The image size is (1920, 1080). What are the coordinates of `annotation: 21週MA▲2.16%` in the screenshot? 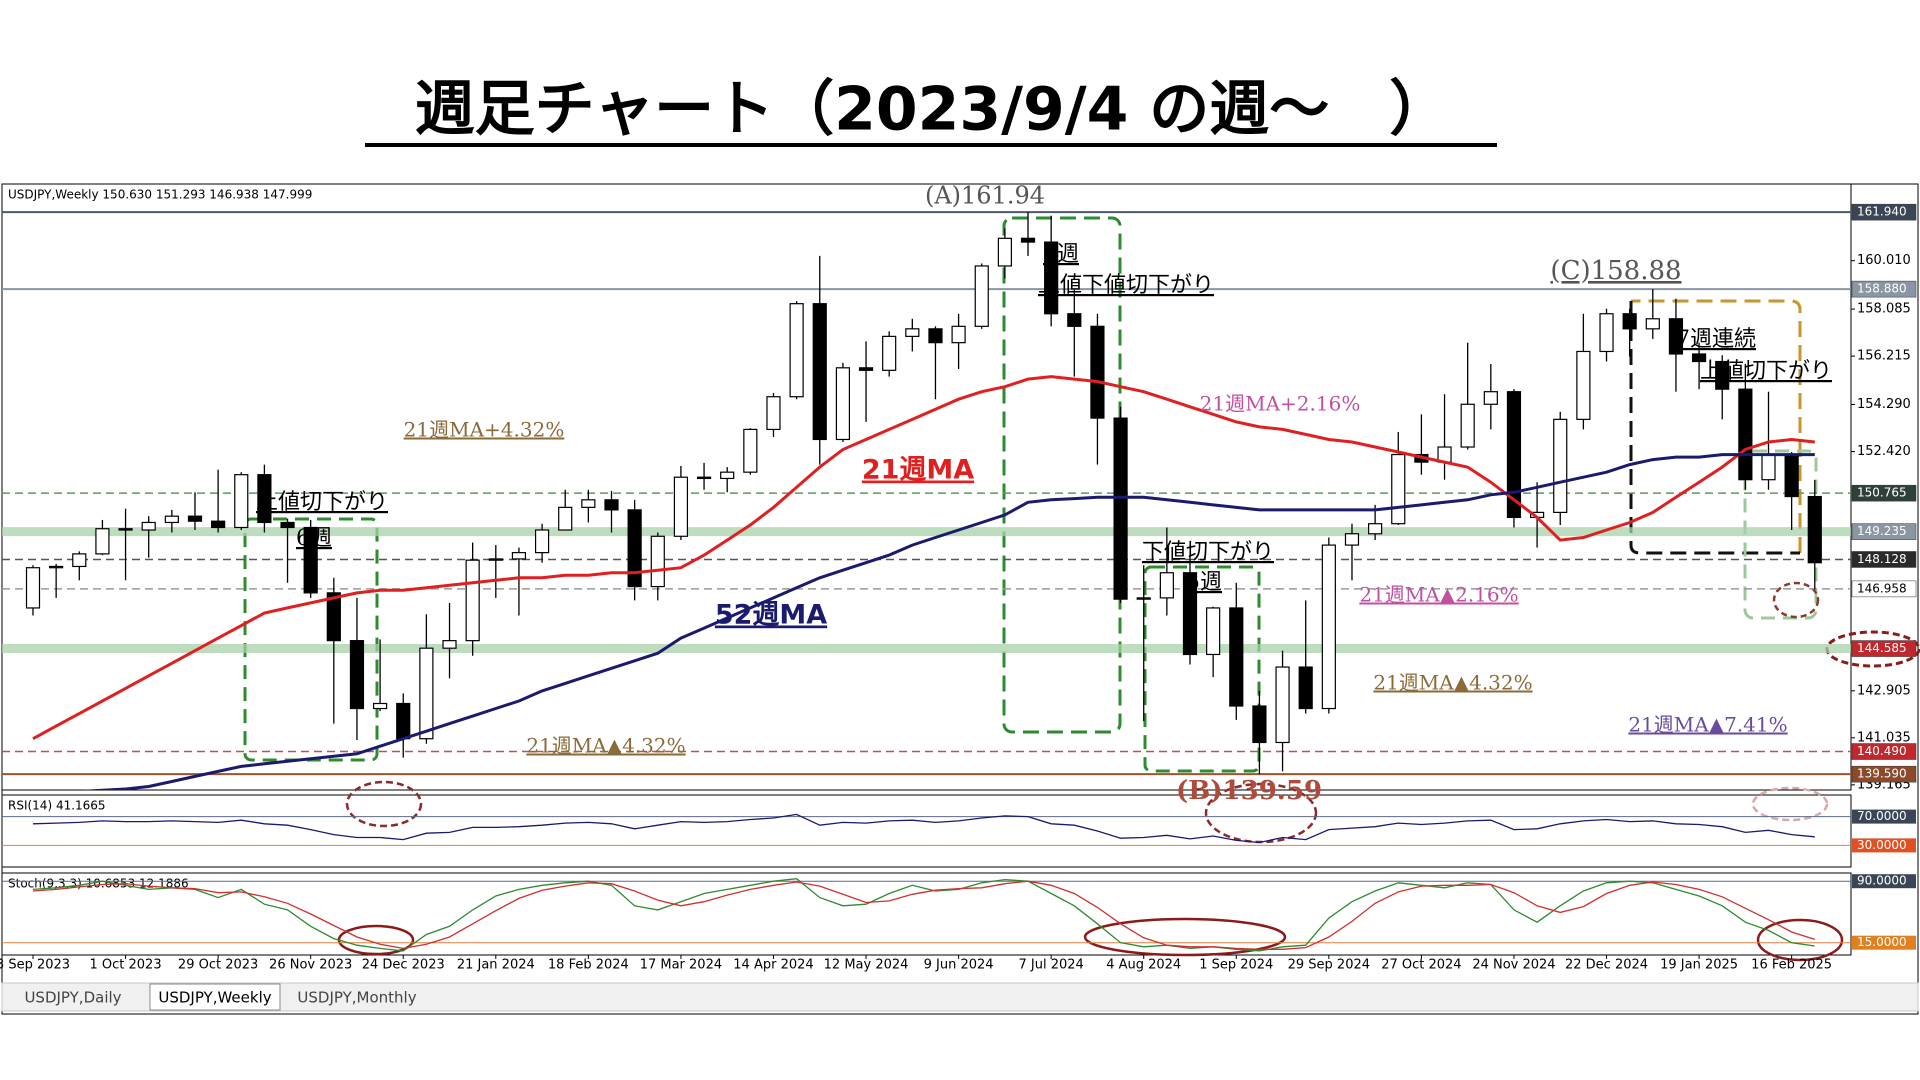 It's located at (1438, 595).